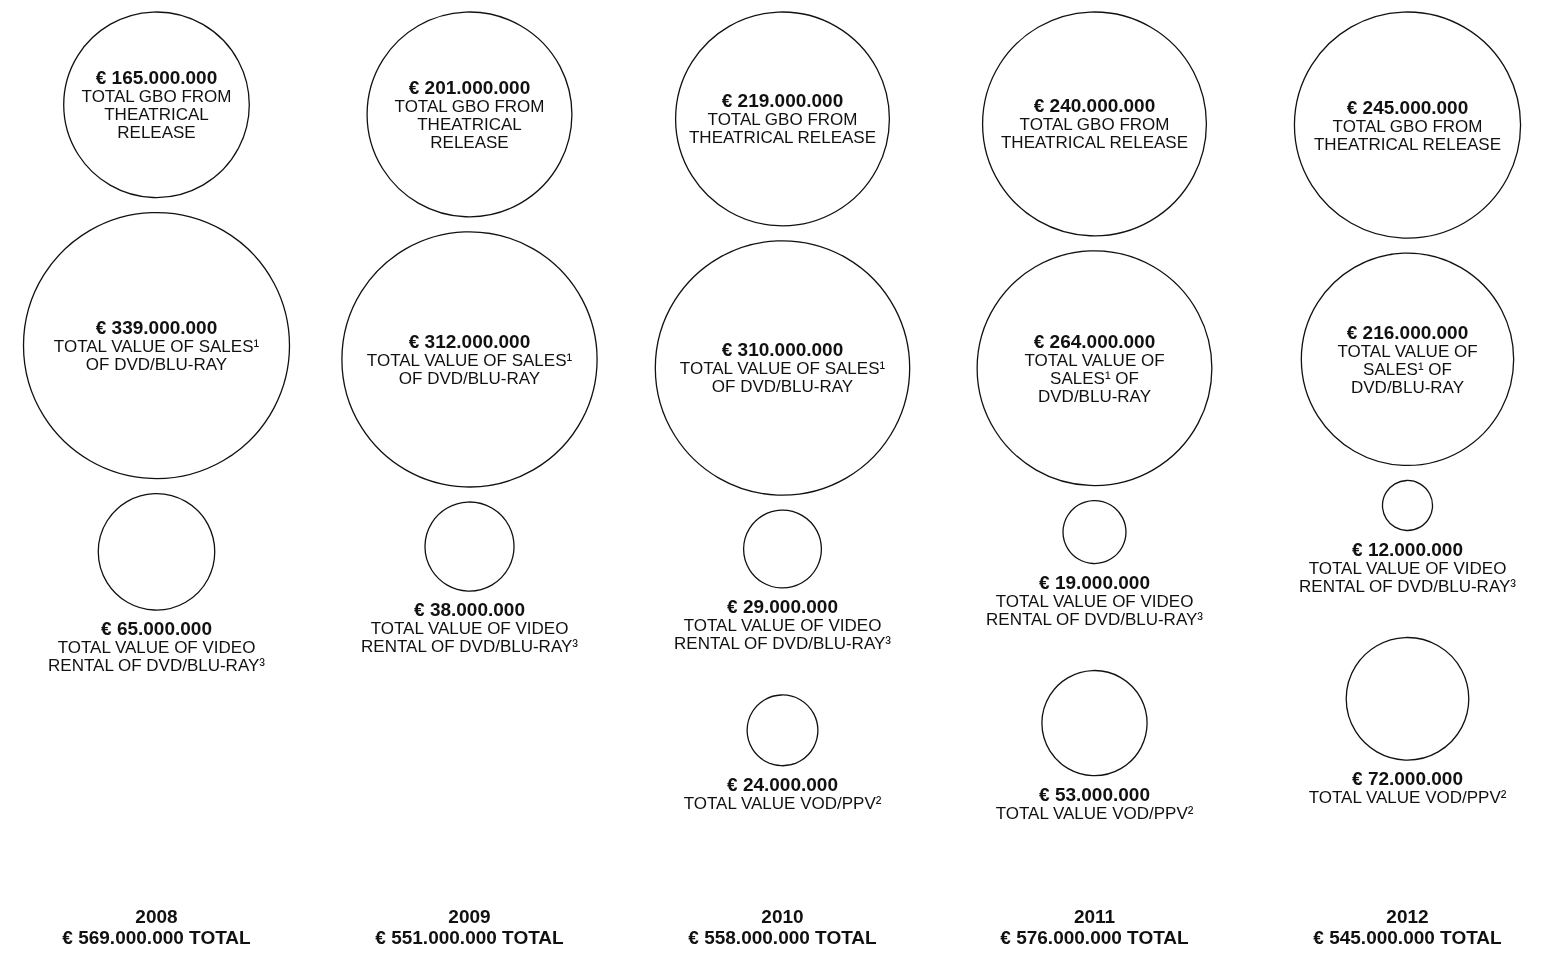 The height and width of the screenshot is (960, 1564). Describe the element at coordinates (782, 784) in the screenshot. I see `data-label: € 24.000.000` at that location.